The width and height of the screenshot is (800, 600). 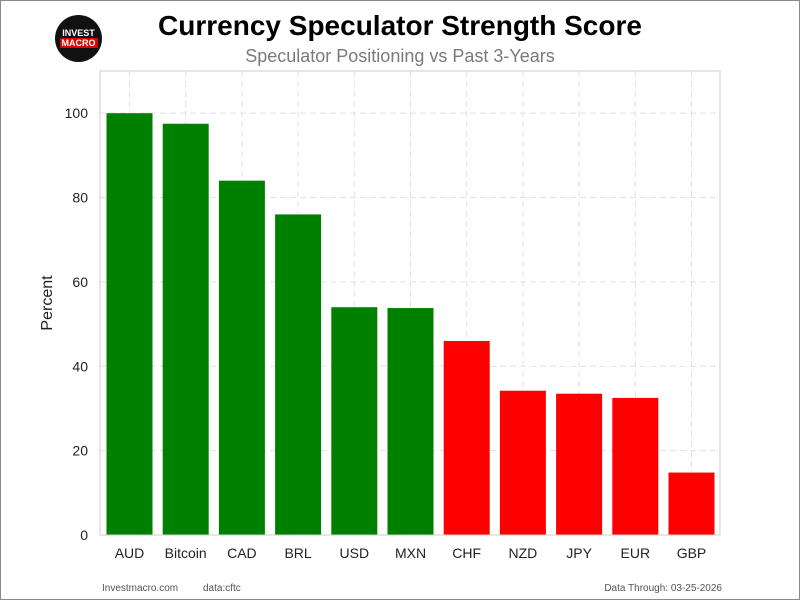 What do you see at coordinates (241, 357) in the screenshot?
I see `bar-cad` at bounding box center [241, 357].